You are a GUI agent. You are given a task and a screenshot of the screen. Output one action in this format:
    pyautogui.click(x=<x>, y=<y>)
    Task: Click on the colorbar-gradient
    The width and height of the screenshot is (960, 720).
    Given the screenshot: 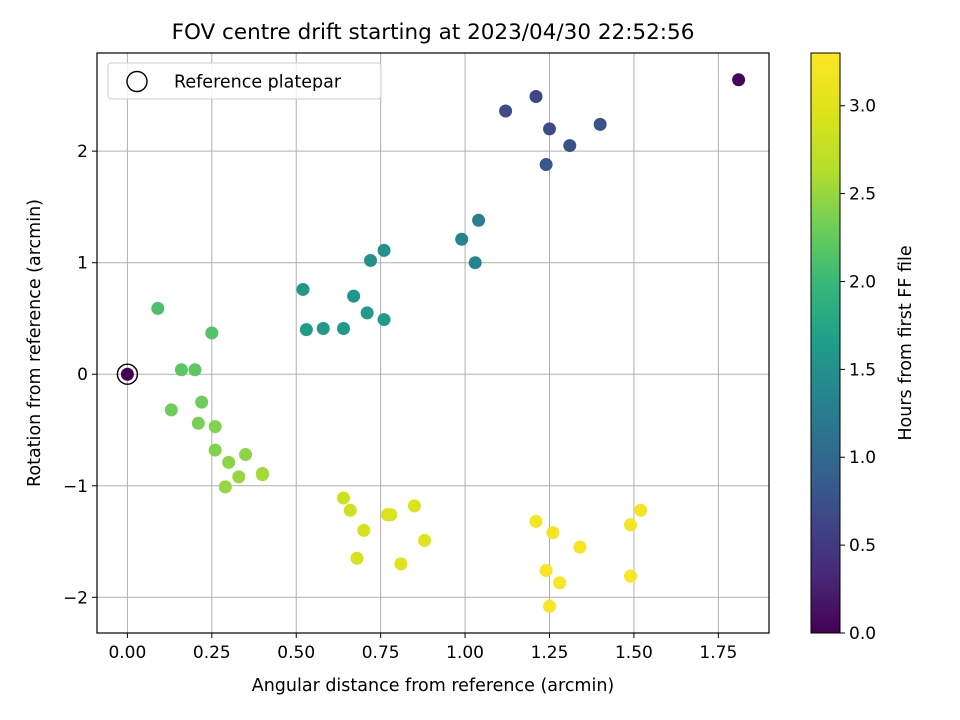 What is the action you would take?
    pyautogui.click(x=825, y=343)
    